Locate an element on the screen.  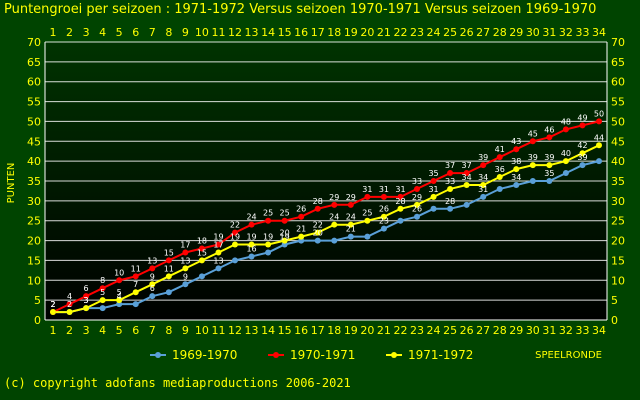
y-tick-label-left: 15 is located at coordinates (34, 260).